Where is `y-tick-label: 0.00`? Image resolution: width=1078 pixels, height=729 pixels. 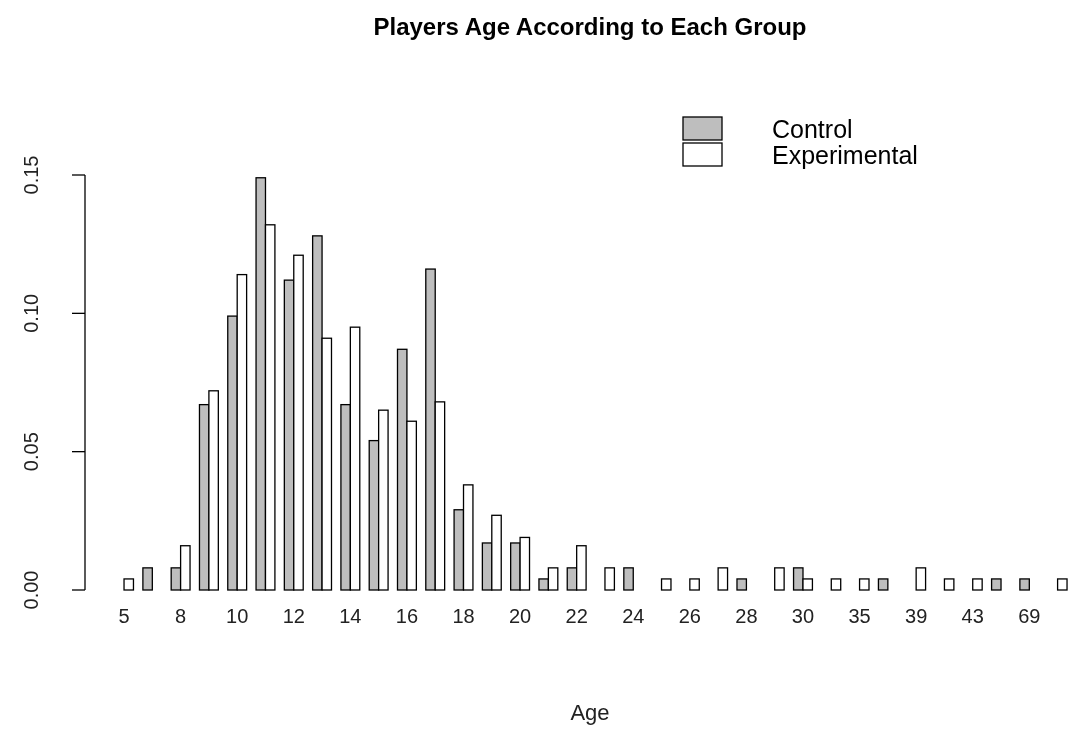
y-tick-label: 0.00 is located at coordinates (31, 590).